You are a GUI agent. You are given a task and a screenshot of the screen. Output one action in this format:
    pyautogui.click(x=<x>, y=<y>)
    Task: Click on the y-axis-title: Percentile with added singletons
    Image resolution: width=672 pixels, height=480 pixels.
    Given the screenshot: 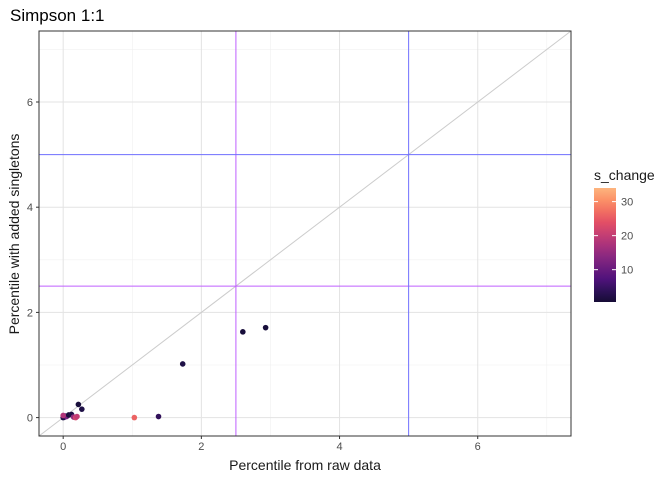 What is the action you would take?
    pyautogui.click(x=14, y=234)
    